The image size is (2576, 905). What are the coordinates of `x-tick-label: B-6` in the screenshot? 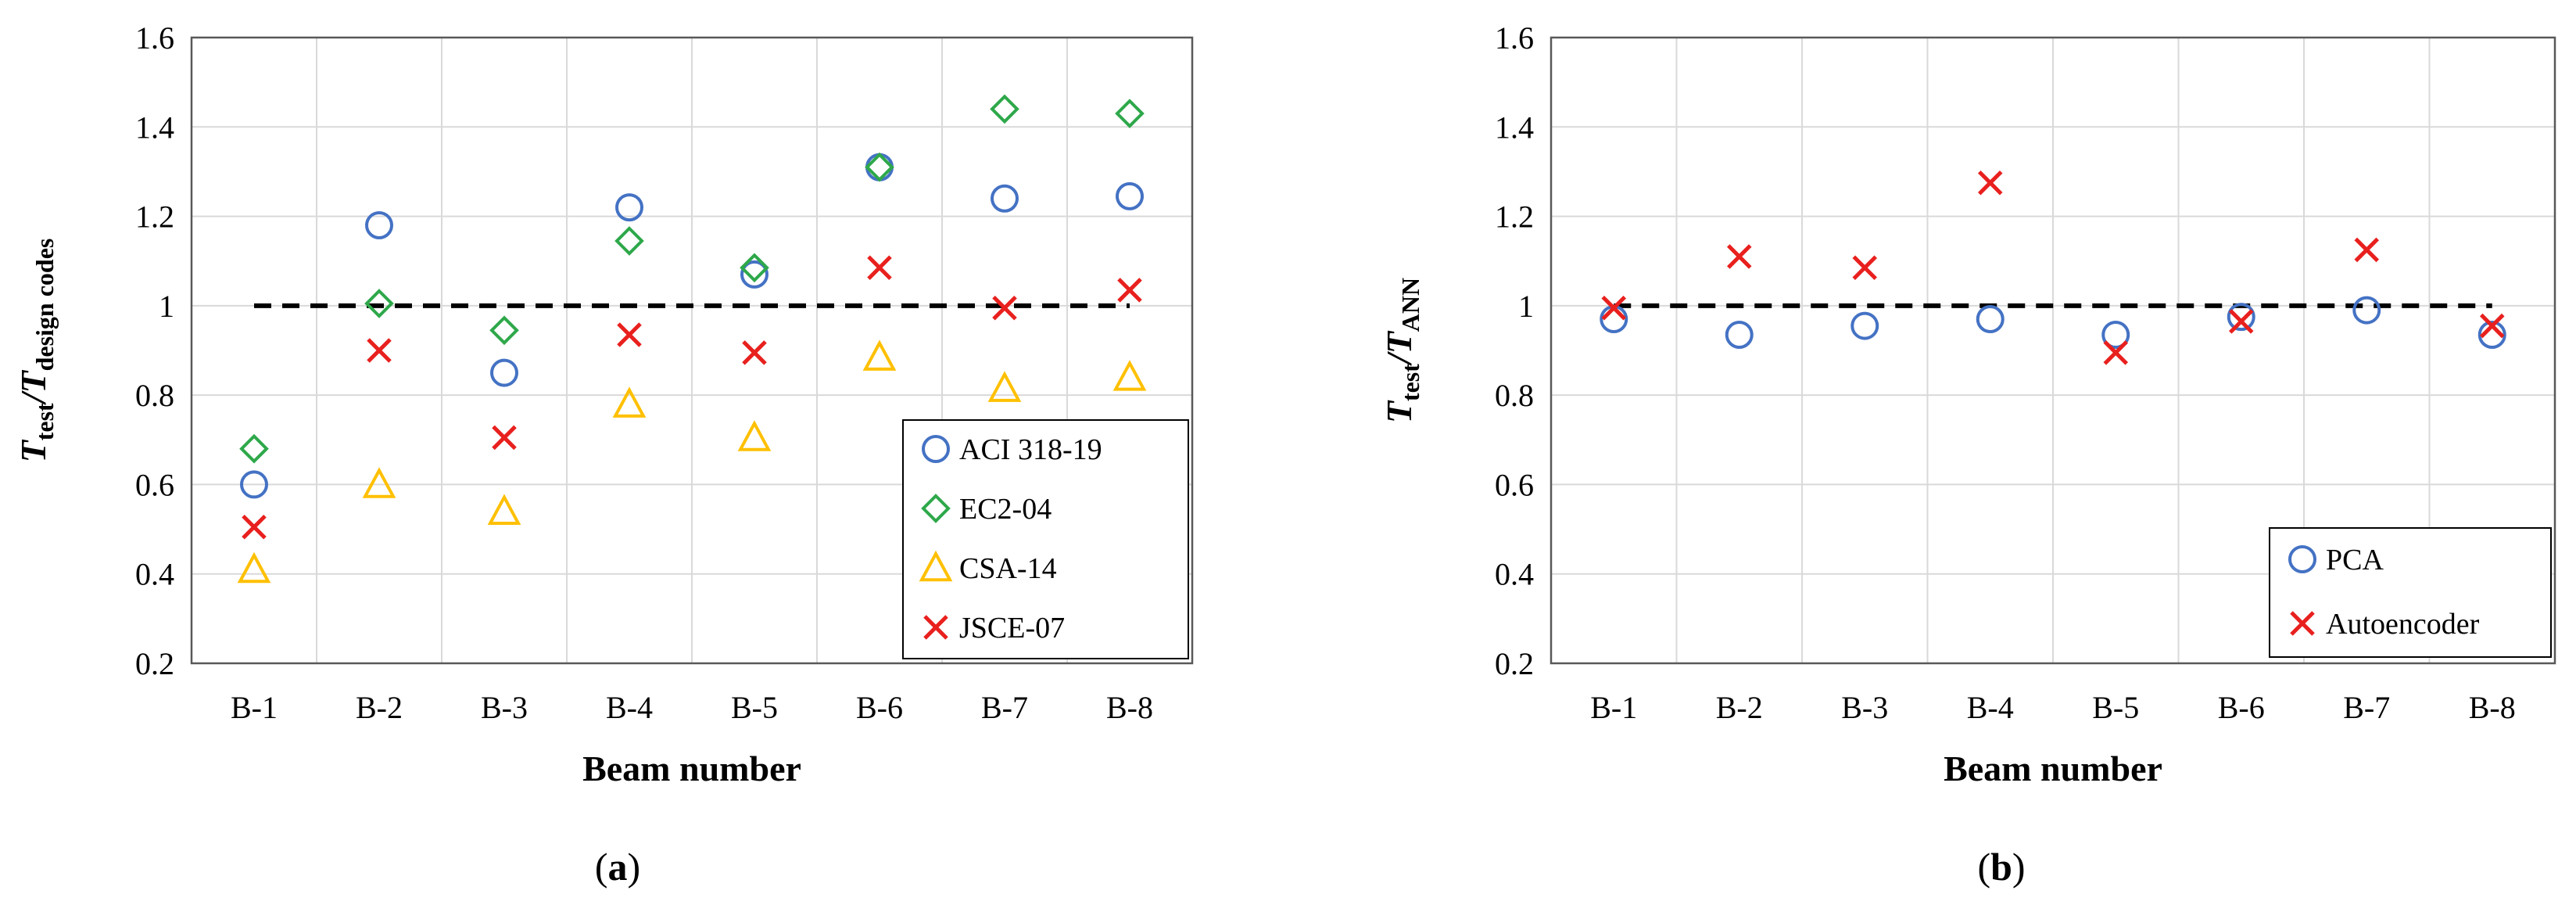 It's located at (879, 707).